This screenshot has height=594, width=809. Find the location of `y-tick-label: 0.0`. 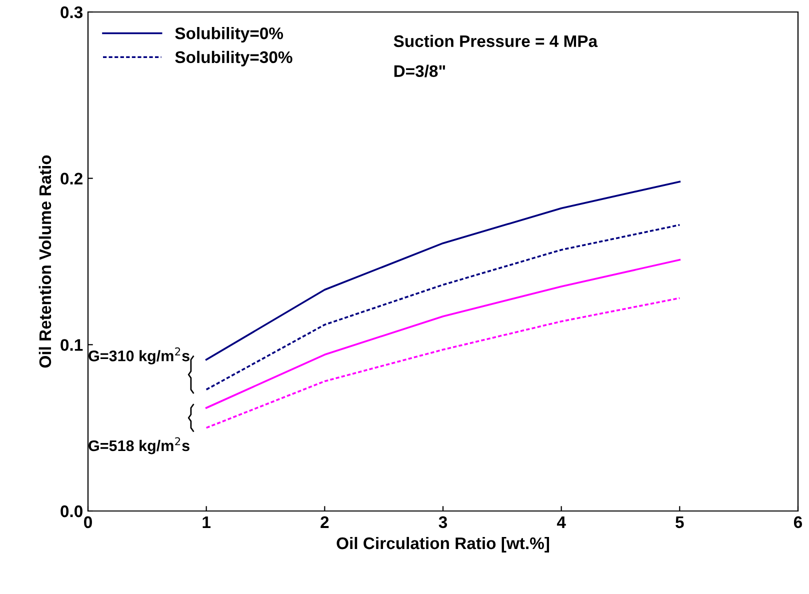

y-tick-label: 0.0 is located at coordinates (71, 511).